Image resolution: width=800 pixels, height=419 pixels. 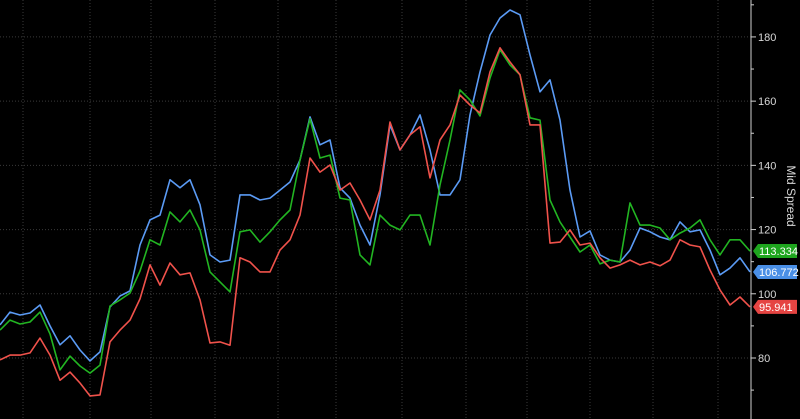 I want to click on value-label-text: 95.941, so click(x=776, y=308).